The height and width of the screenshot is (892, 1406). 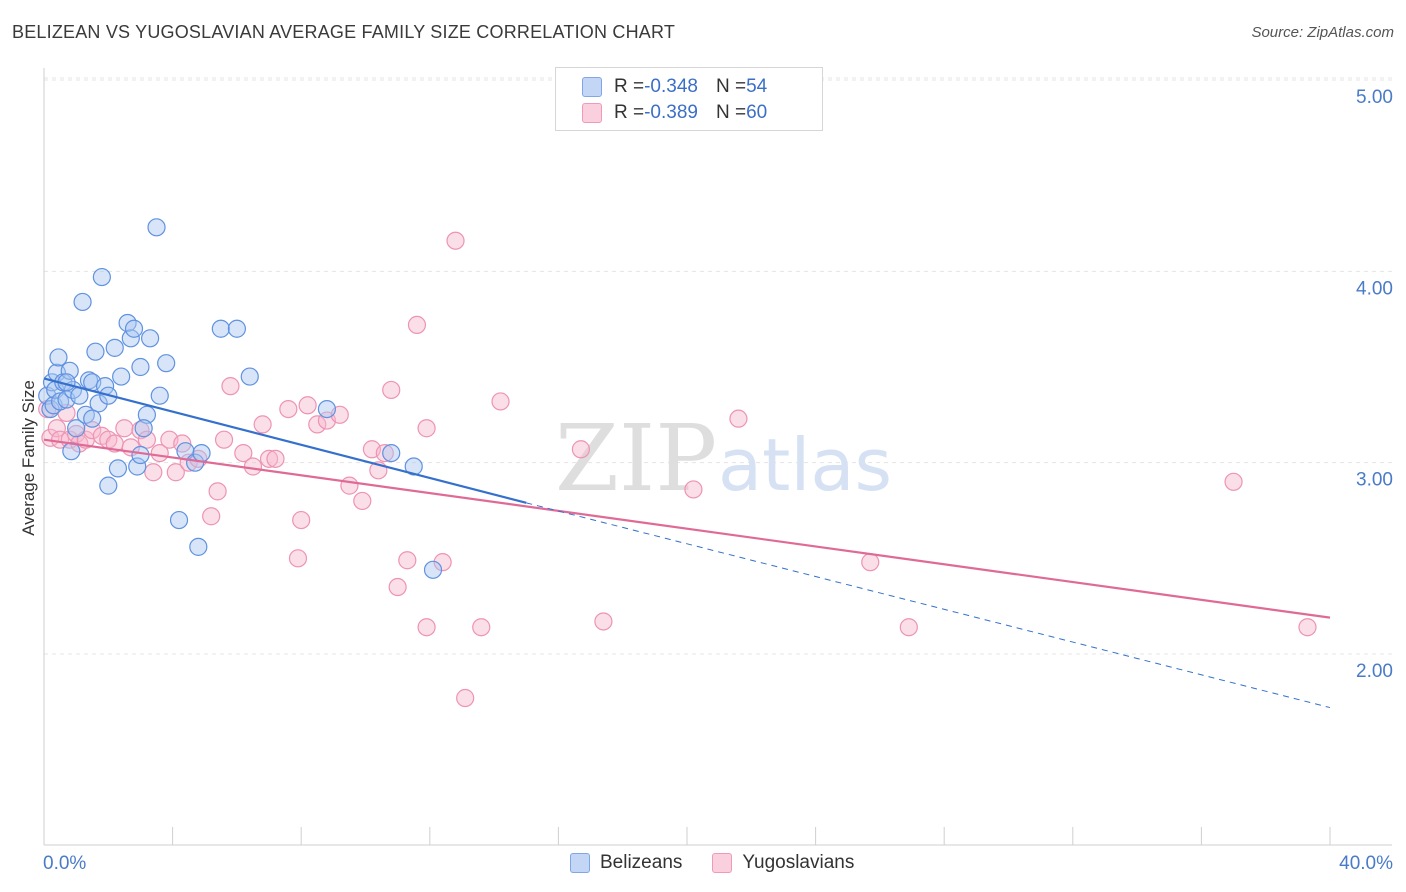 What do you see at coordinates (1322, 32) in the screenshot?
I see `source-label: Source: ZipAtlas.com` at bounding box center [1322, 32].